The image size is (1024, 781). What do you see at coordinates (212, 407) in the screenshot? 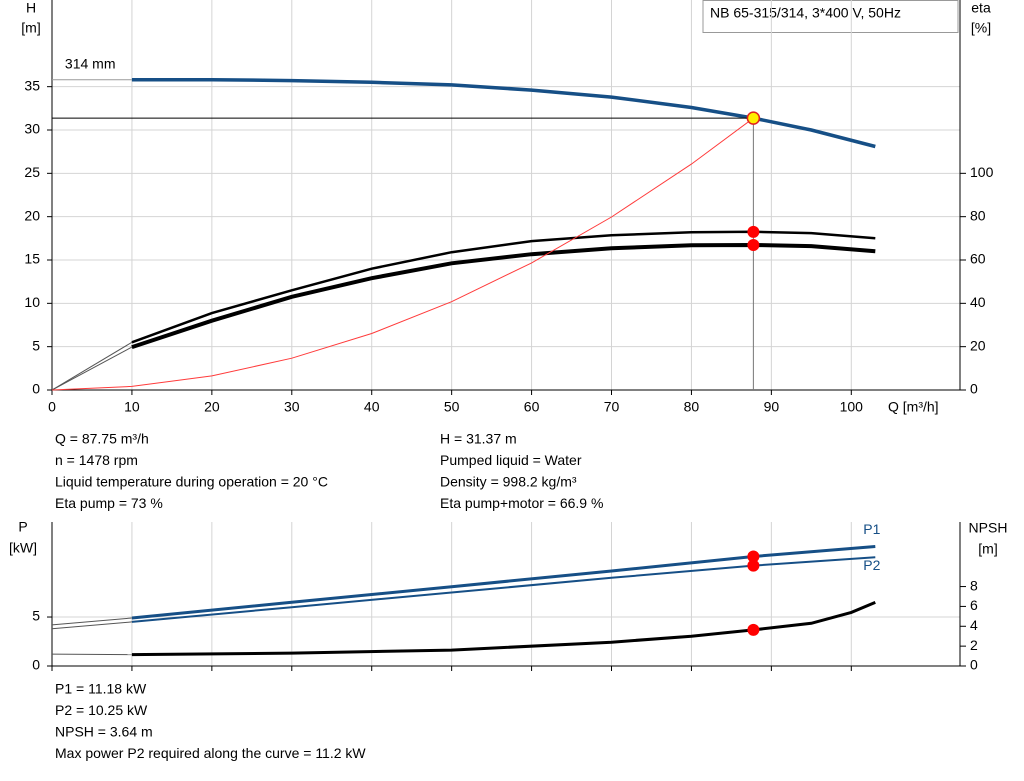
I see `x-tick-label: 20` at bounding box center [212, 407].